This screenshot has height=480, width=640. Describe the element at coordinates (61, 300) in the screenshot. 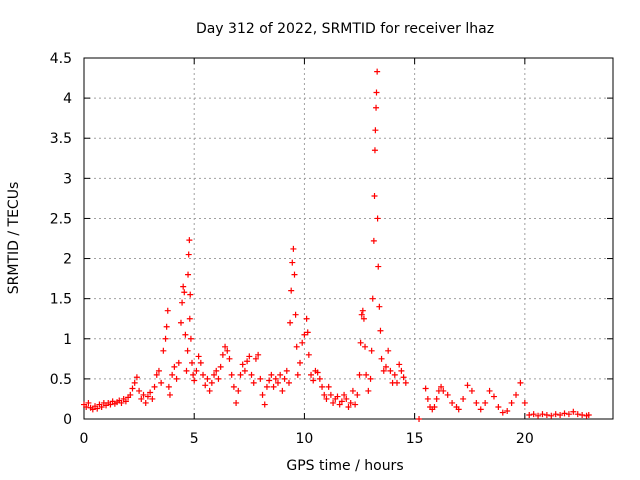

I see `y-tick-label: 1.5` at that location.